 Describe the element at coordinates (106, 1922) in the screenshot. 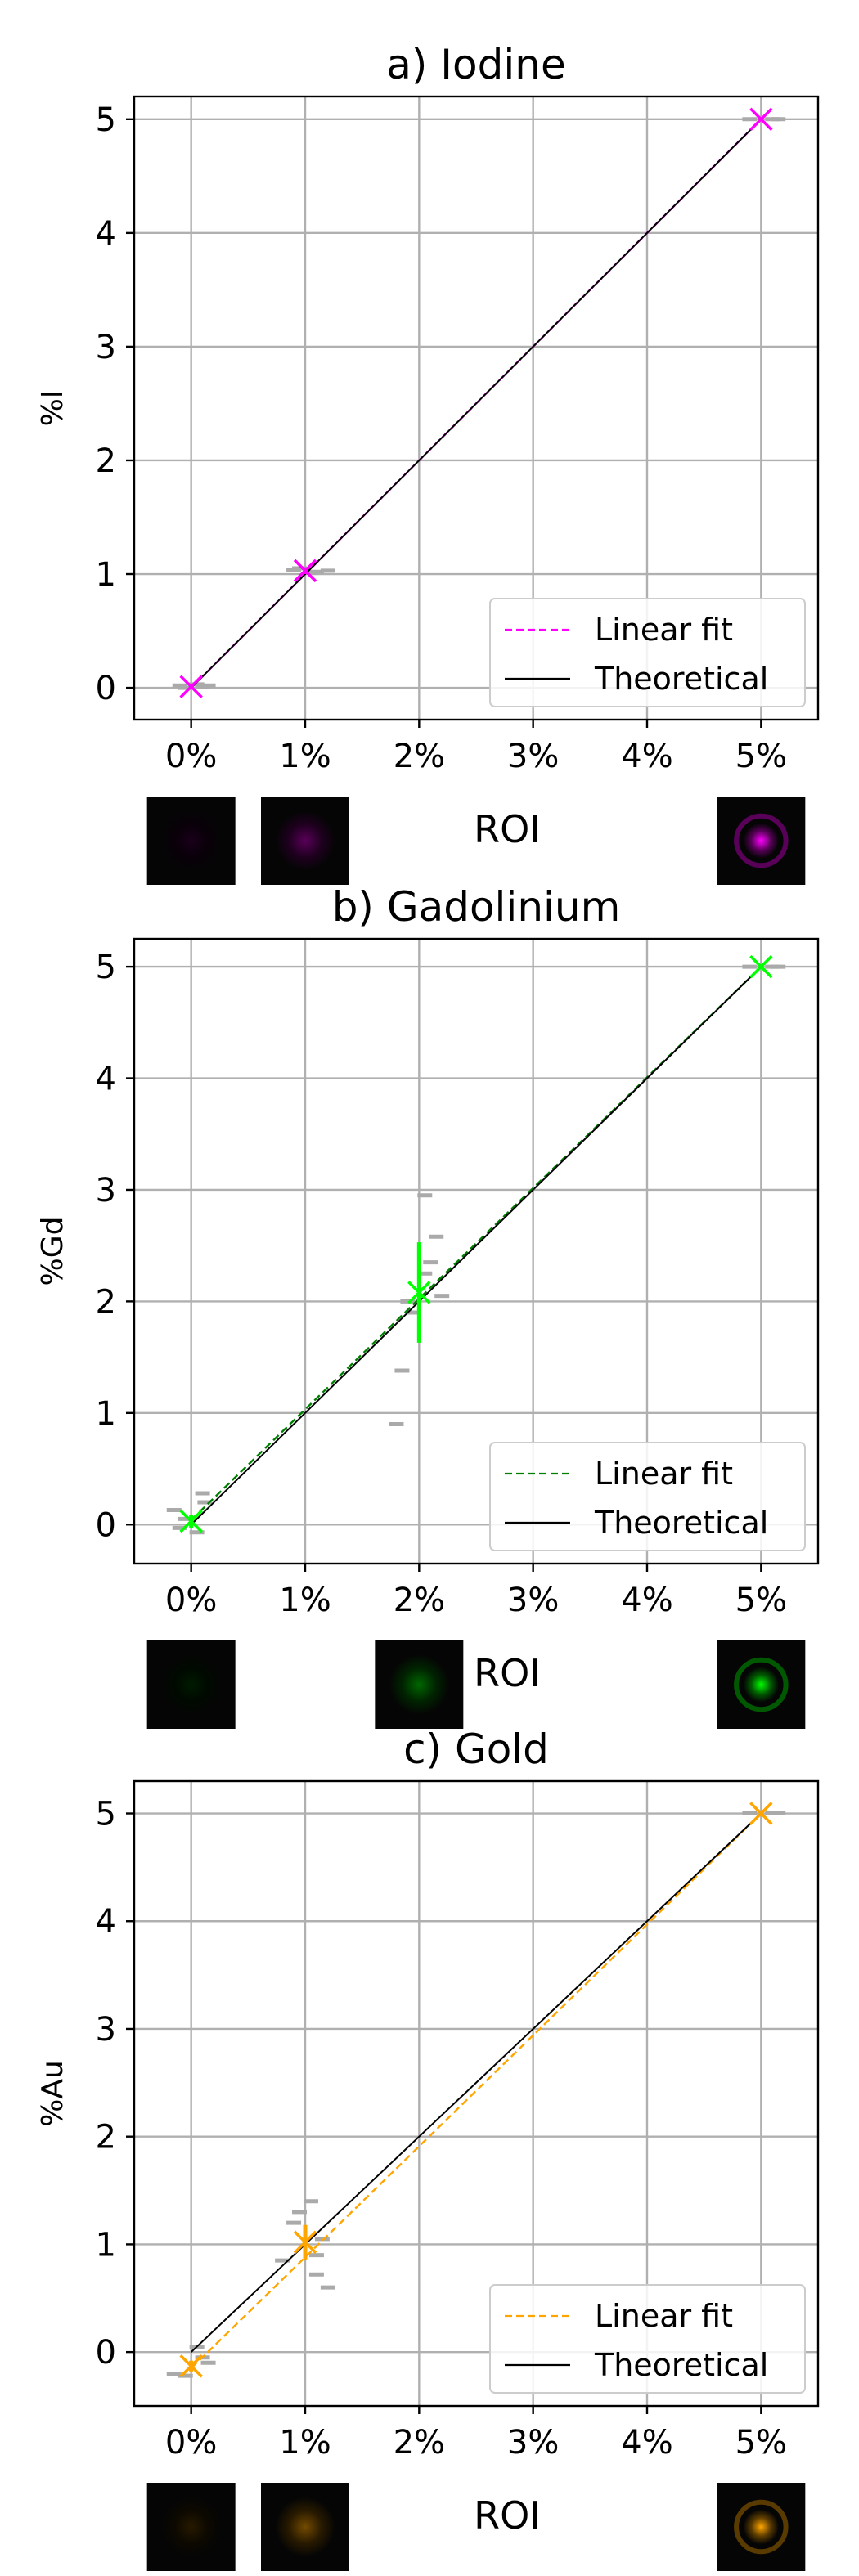

I see `chart-2-ytick-label-4: 4` at that location.